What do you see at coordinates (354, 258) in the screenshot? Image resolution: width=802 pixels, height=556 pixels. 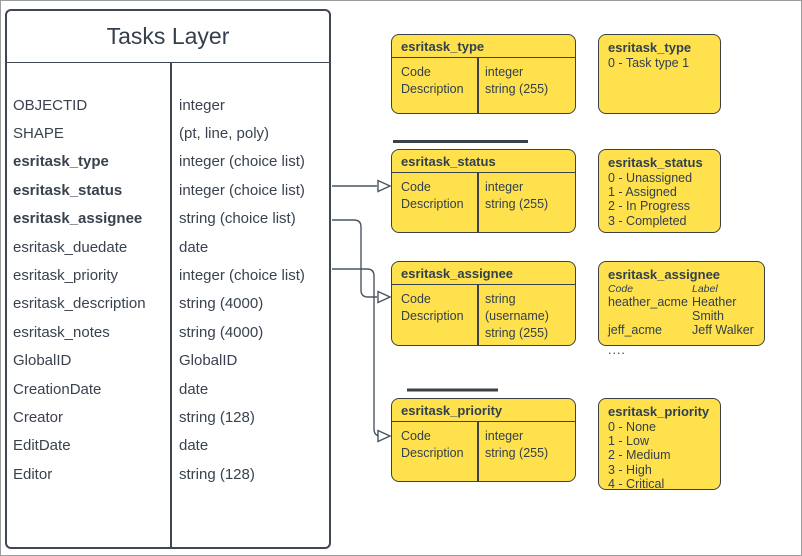 I see `connector-assignee-line` at bounding box center [354, 258].